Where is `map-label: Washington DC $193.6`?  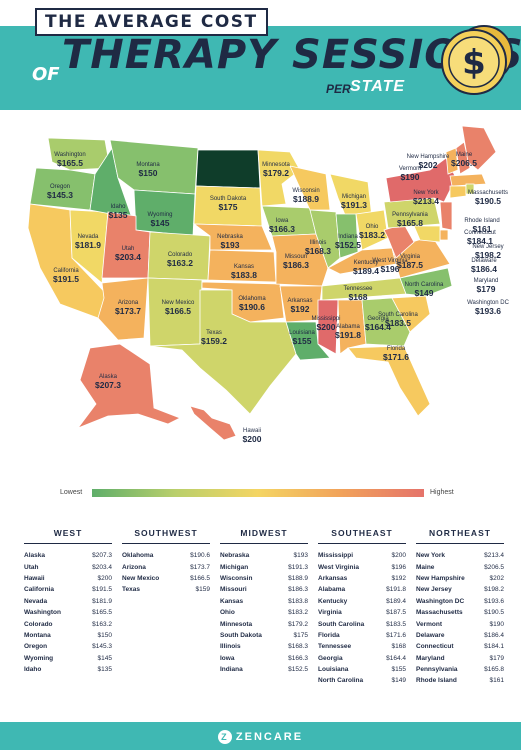 map-label: Washington DC $193.6 is located at coordinates (488, 308).